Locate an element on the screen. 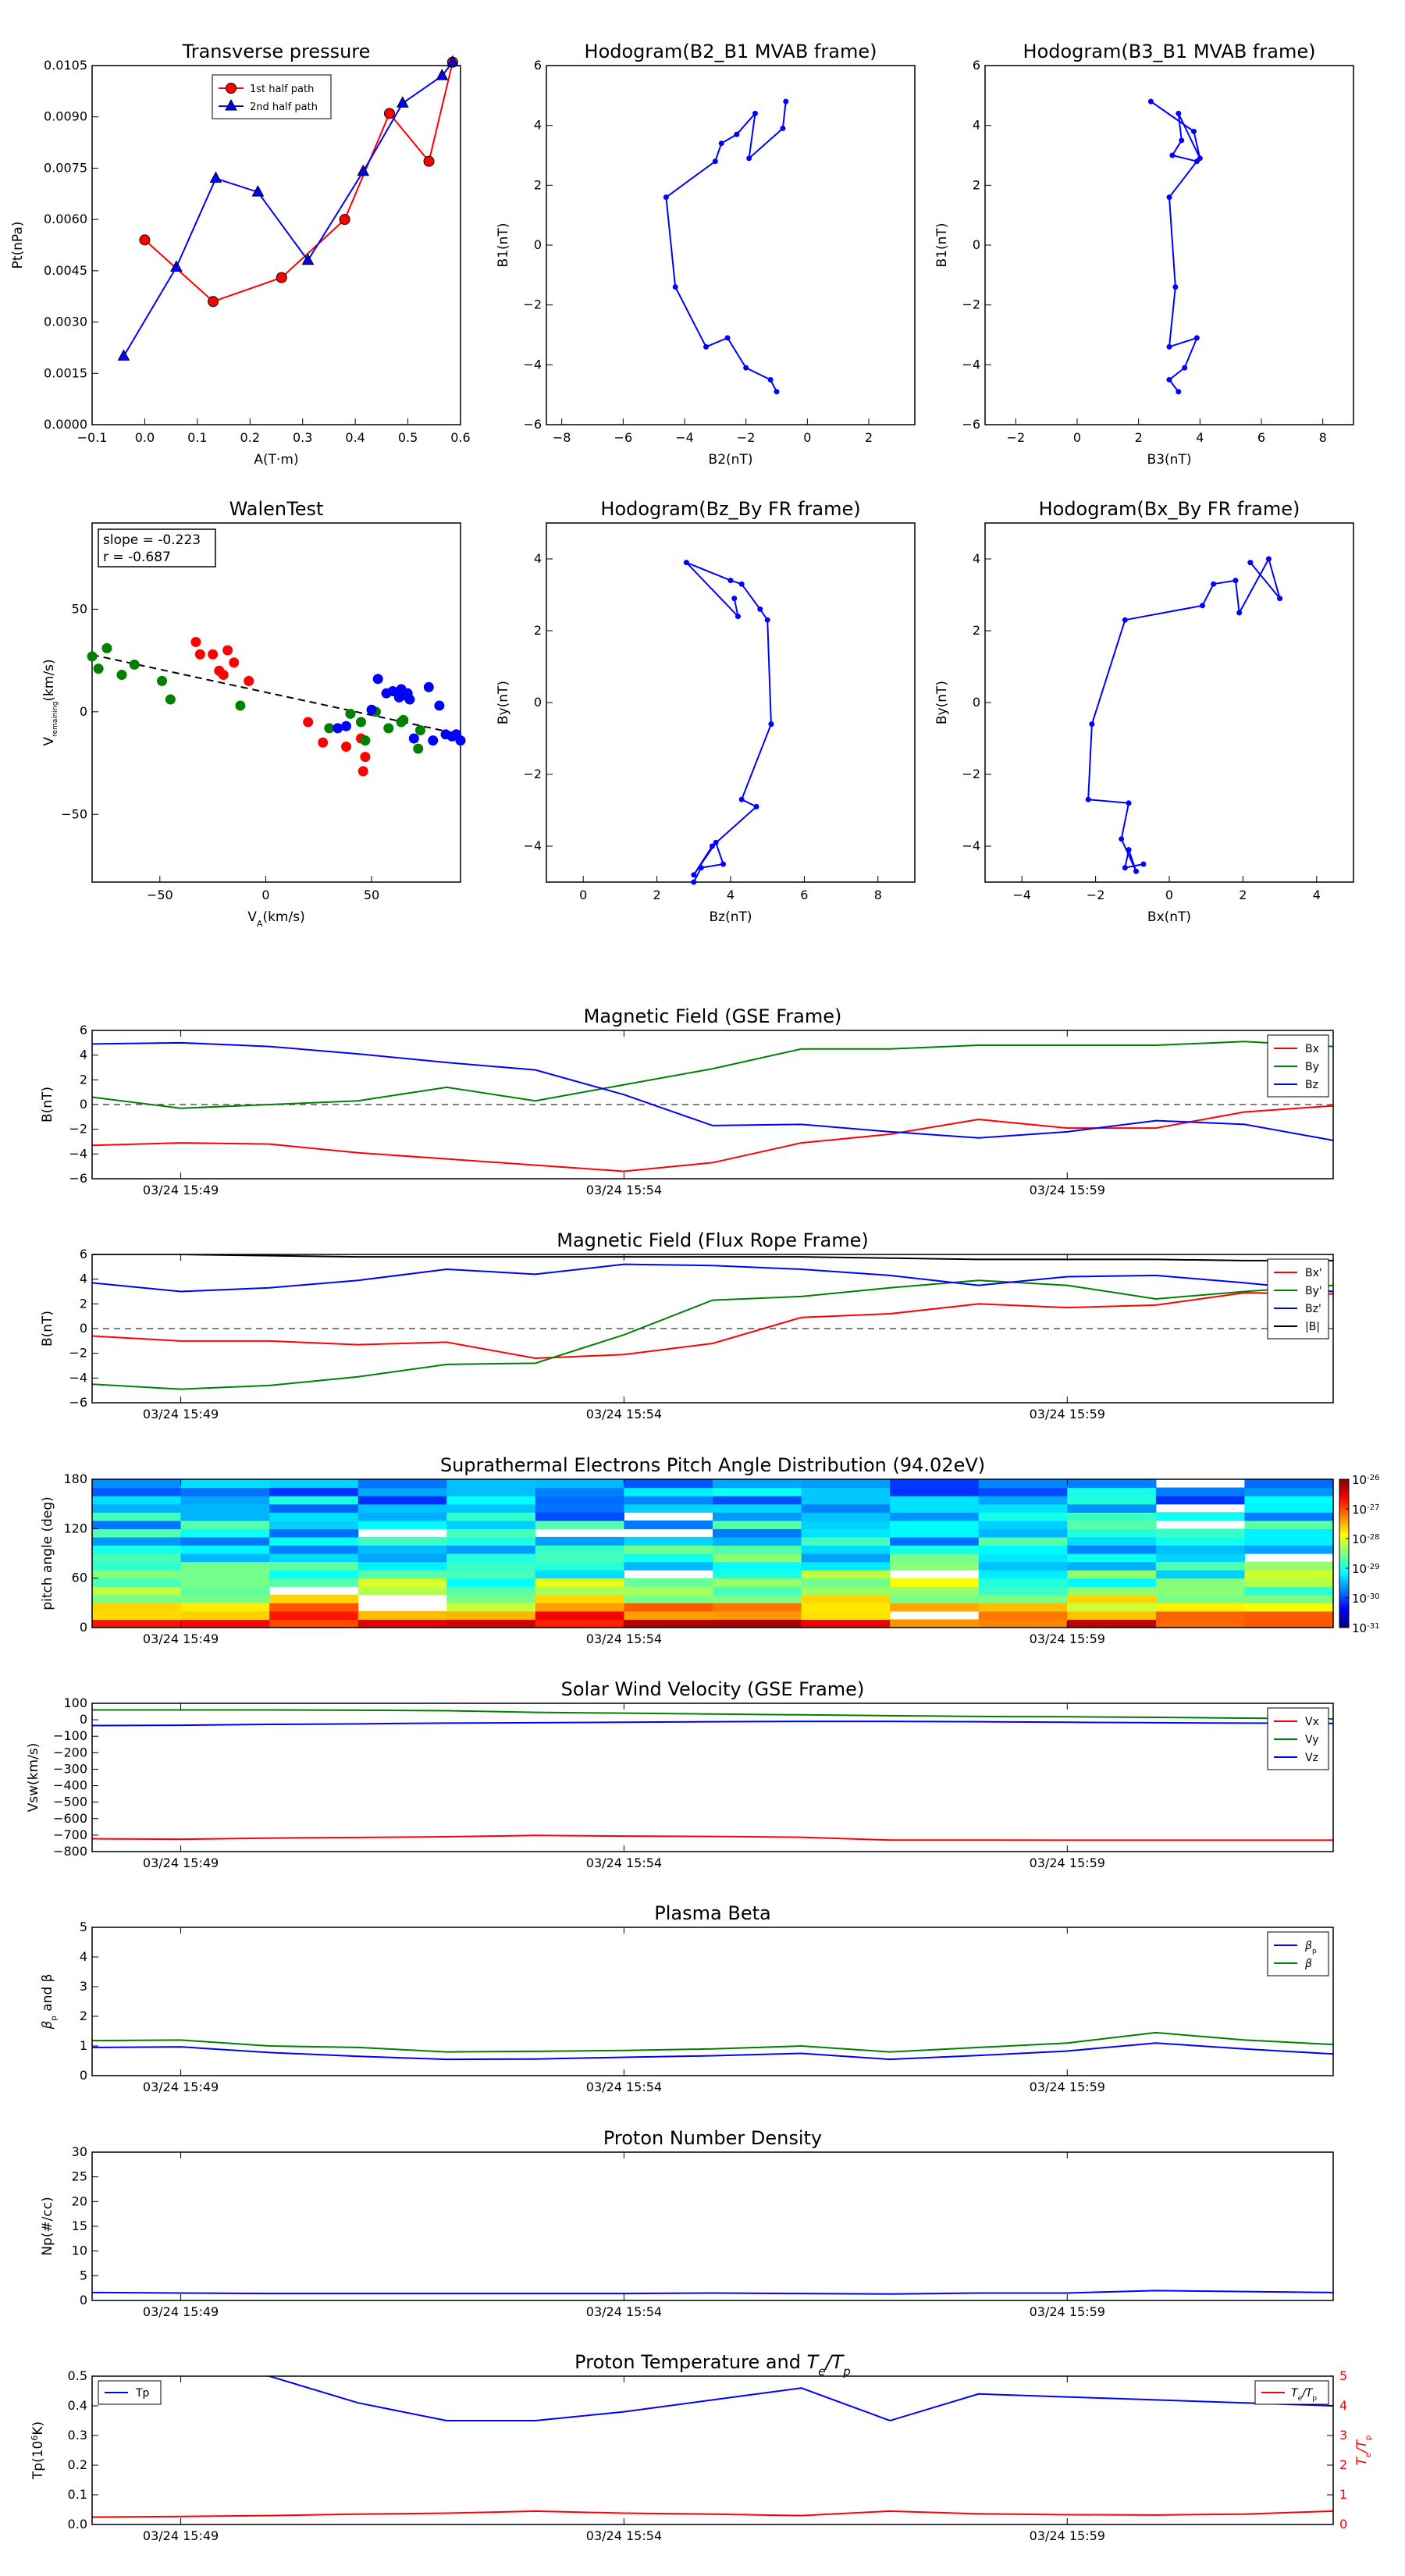  y-axis-label: Vsw(km/s) is located at coordinates (34, 1778).